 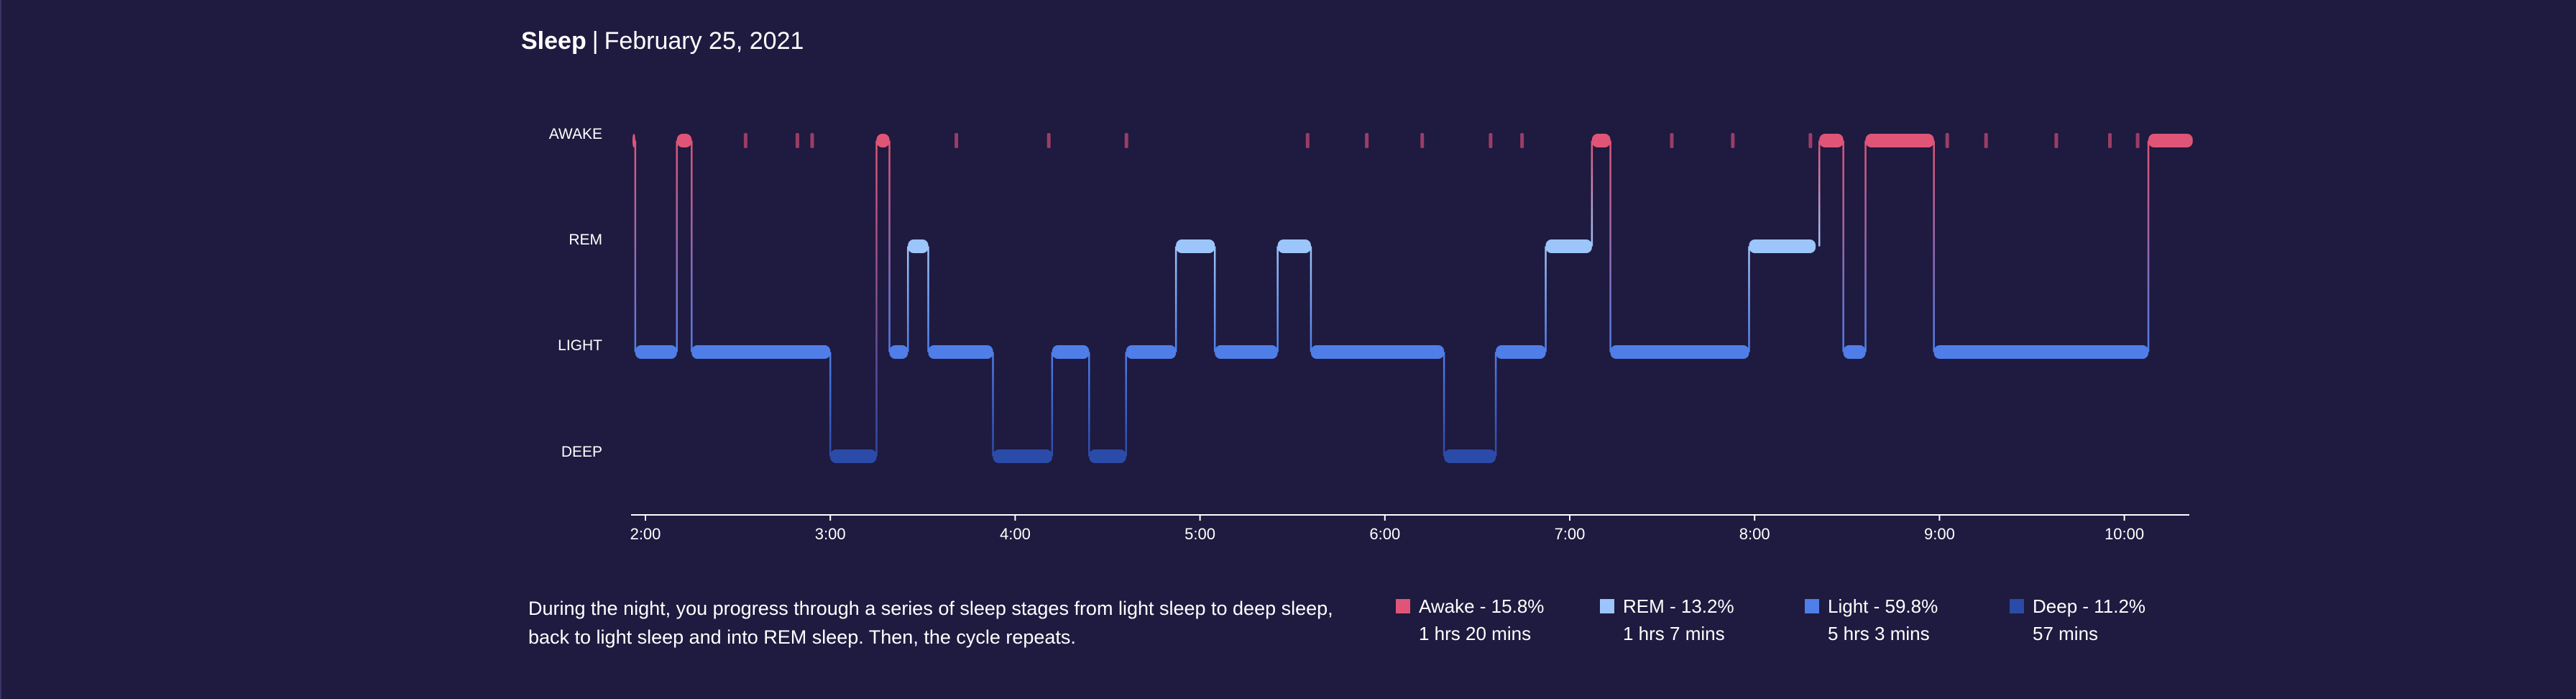 I want to click on x-tick-label: 10:00, so click(x=2124, y=534).